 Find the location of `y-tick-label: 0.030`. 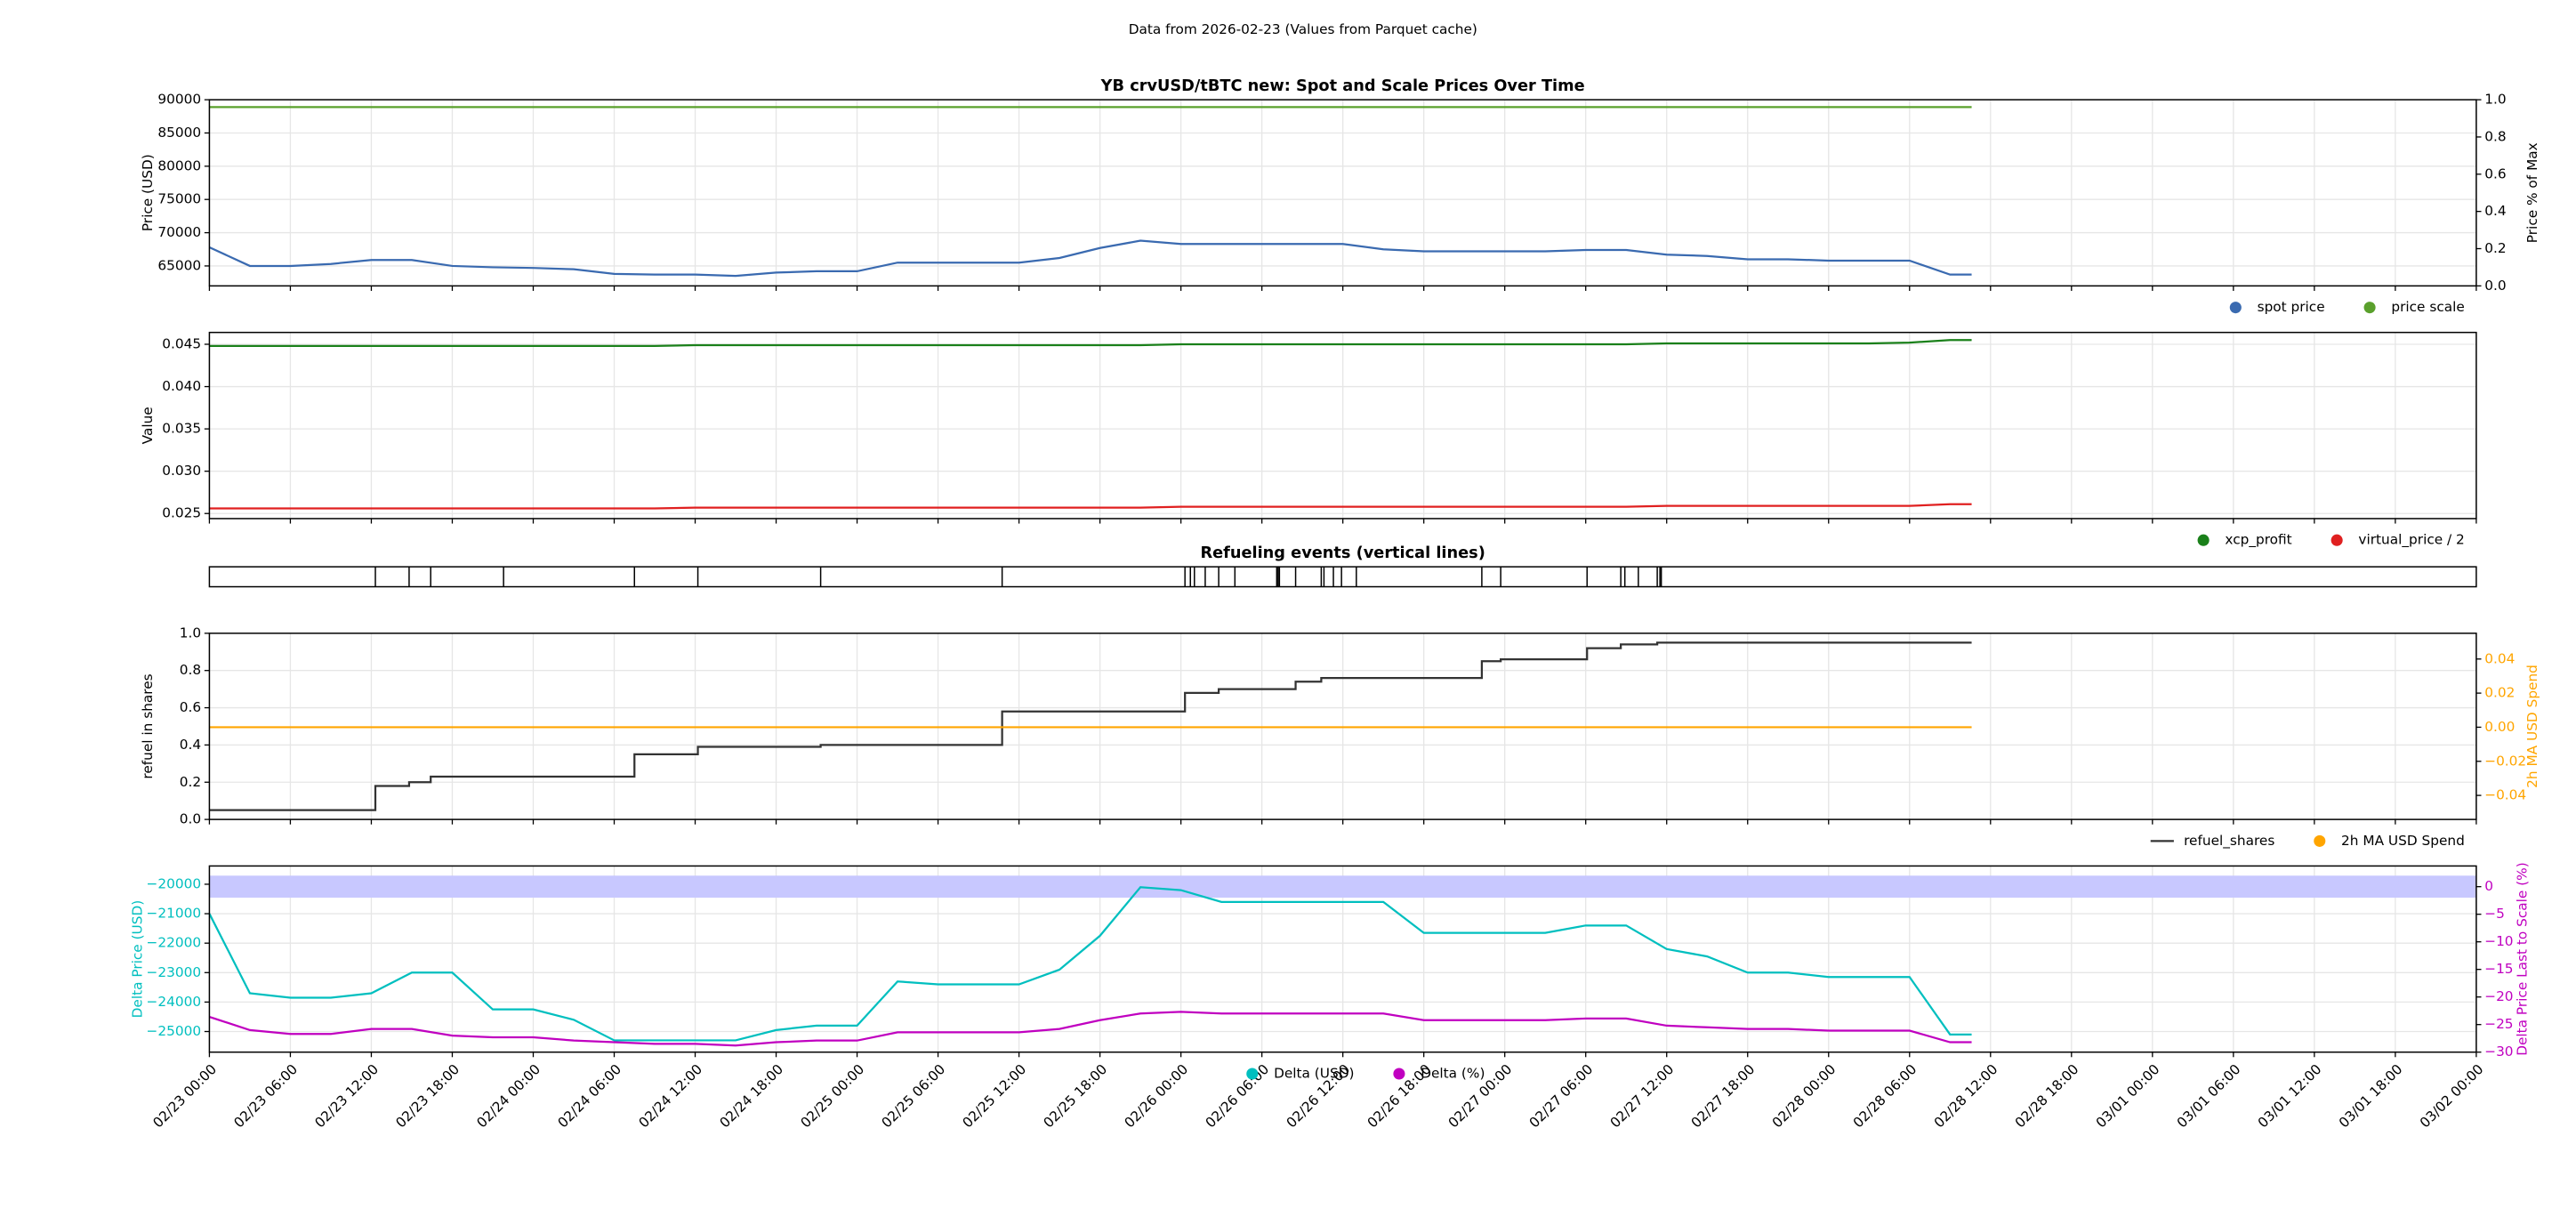

y-tick-label: 0.030 is located at coordinates (181, 471).